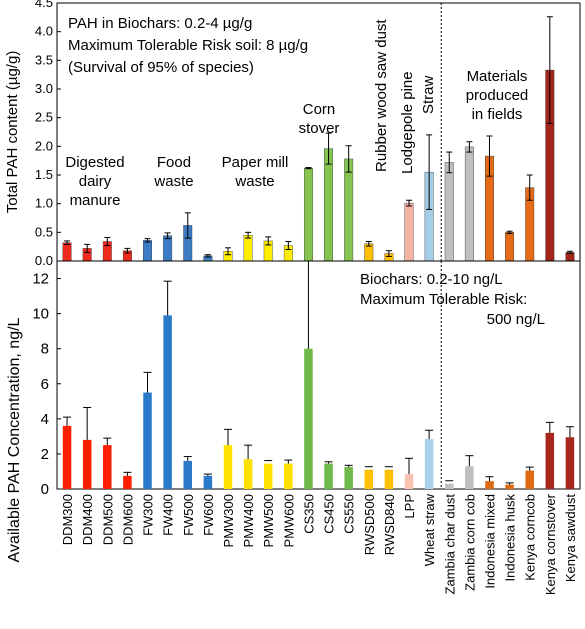 The width and height of the screenshot is (585, 629). Describe the element at coordinates (44, 260) in the screenshot. I see `y-tick-label: 0.0` at that location.